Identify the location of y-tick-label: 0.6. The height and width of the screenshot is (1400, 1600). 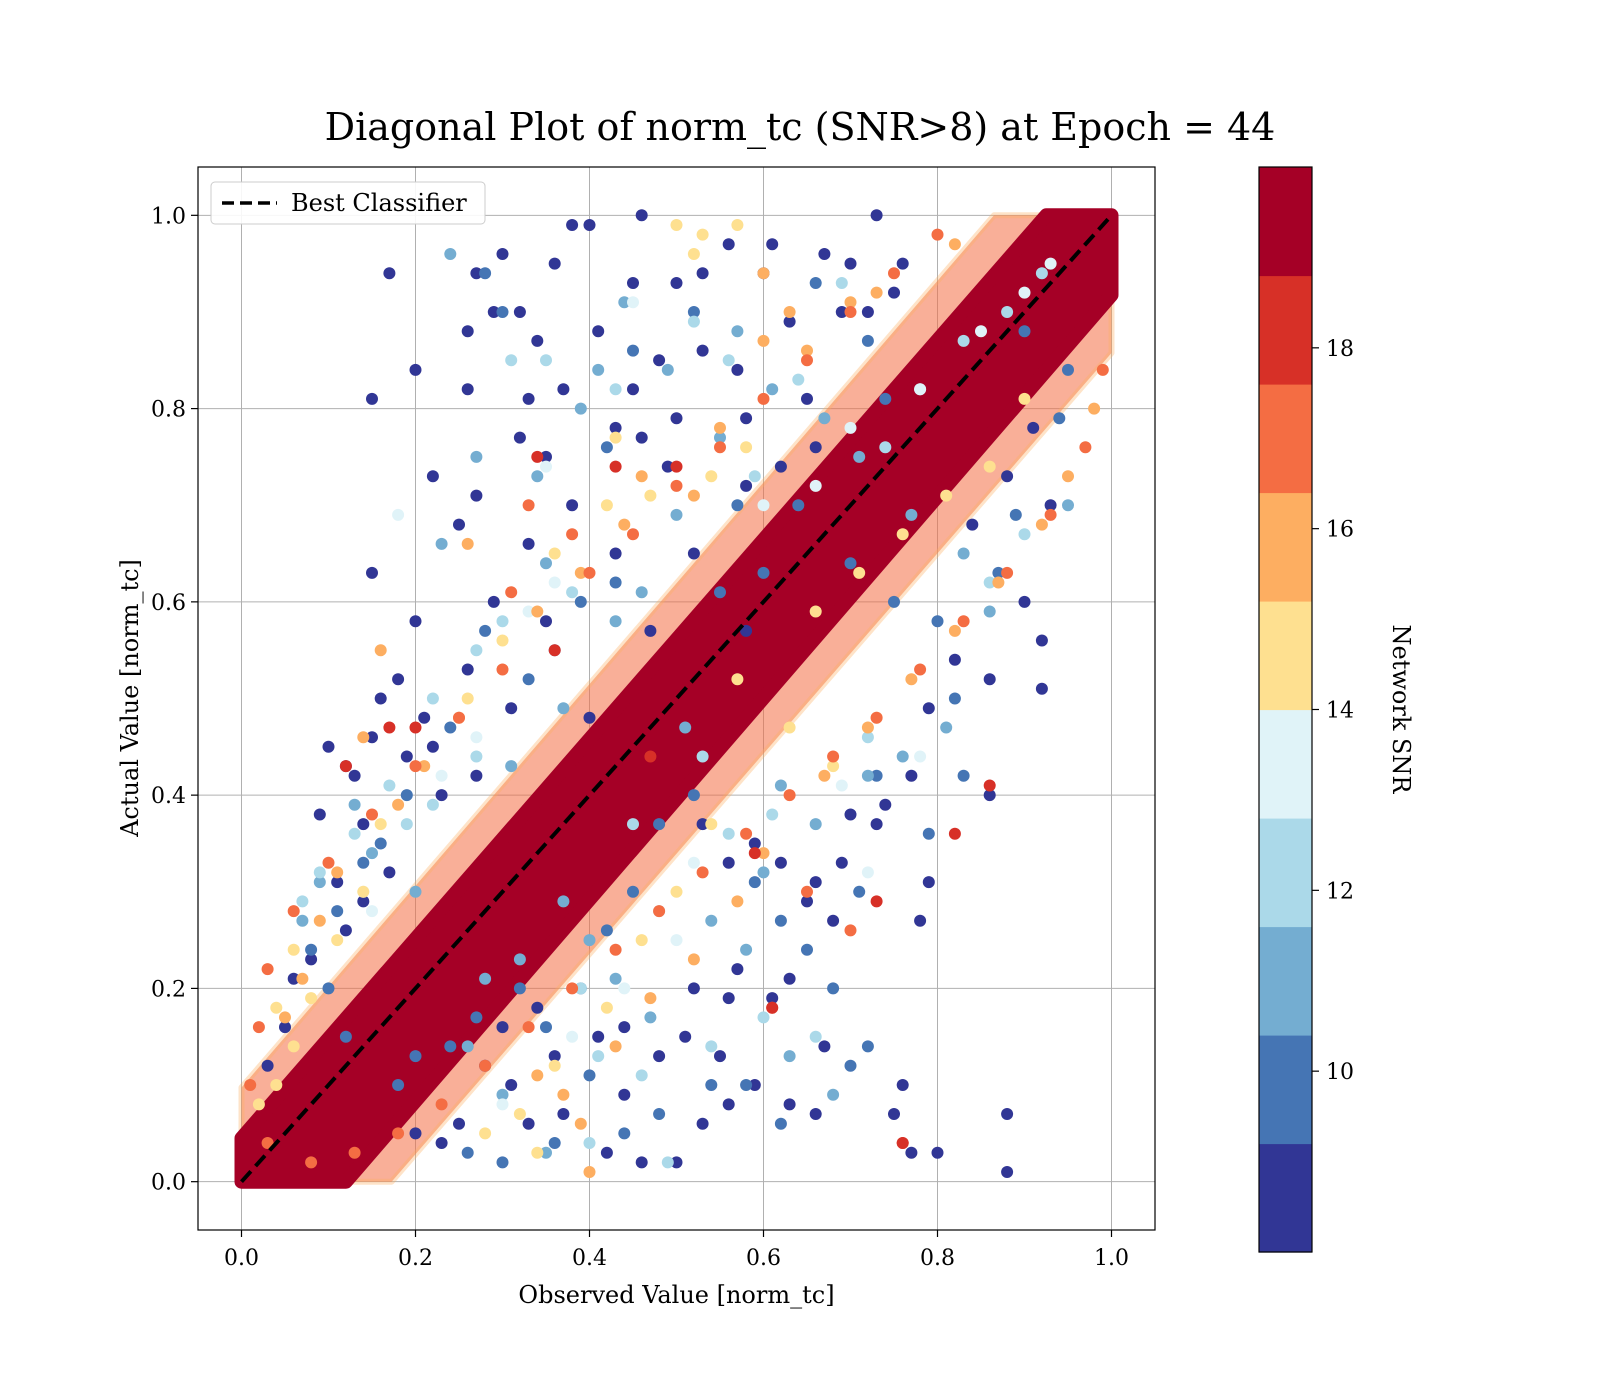
(168, 603).